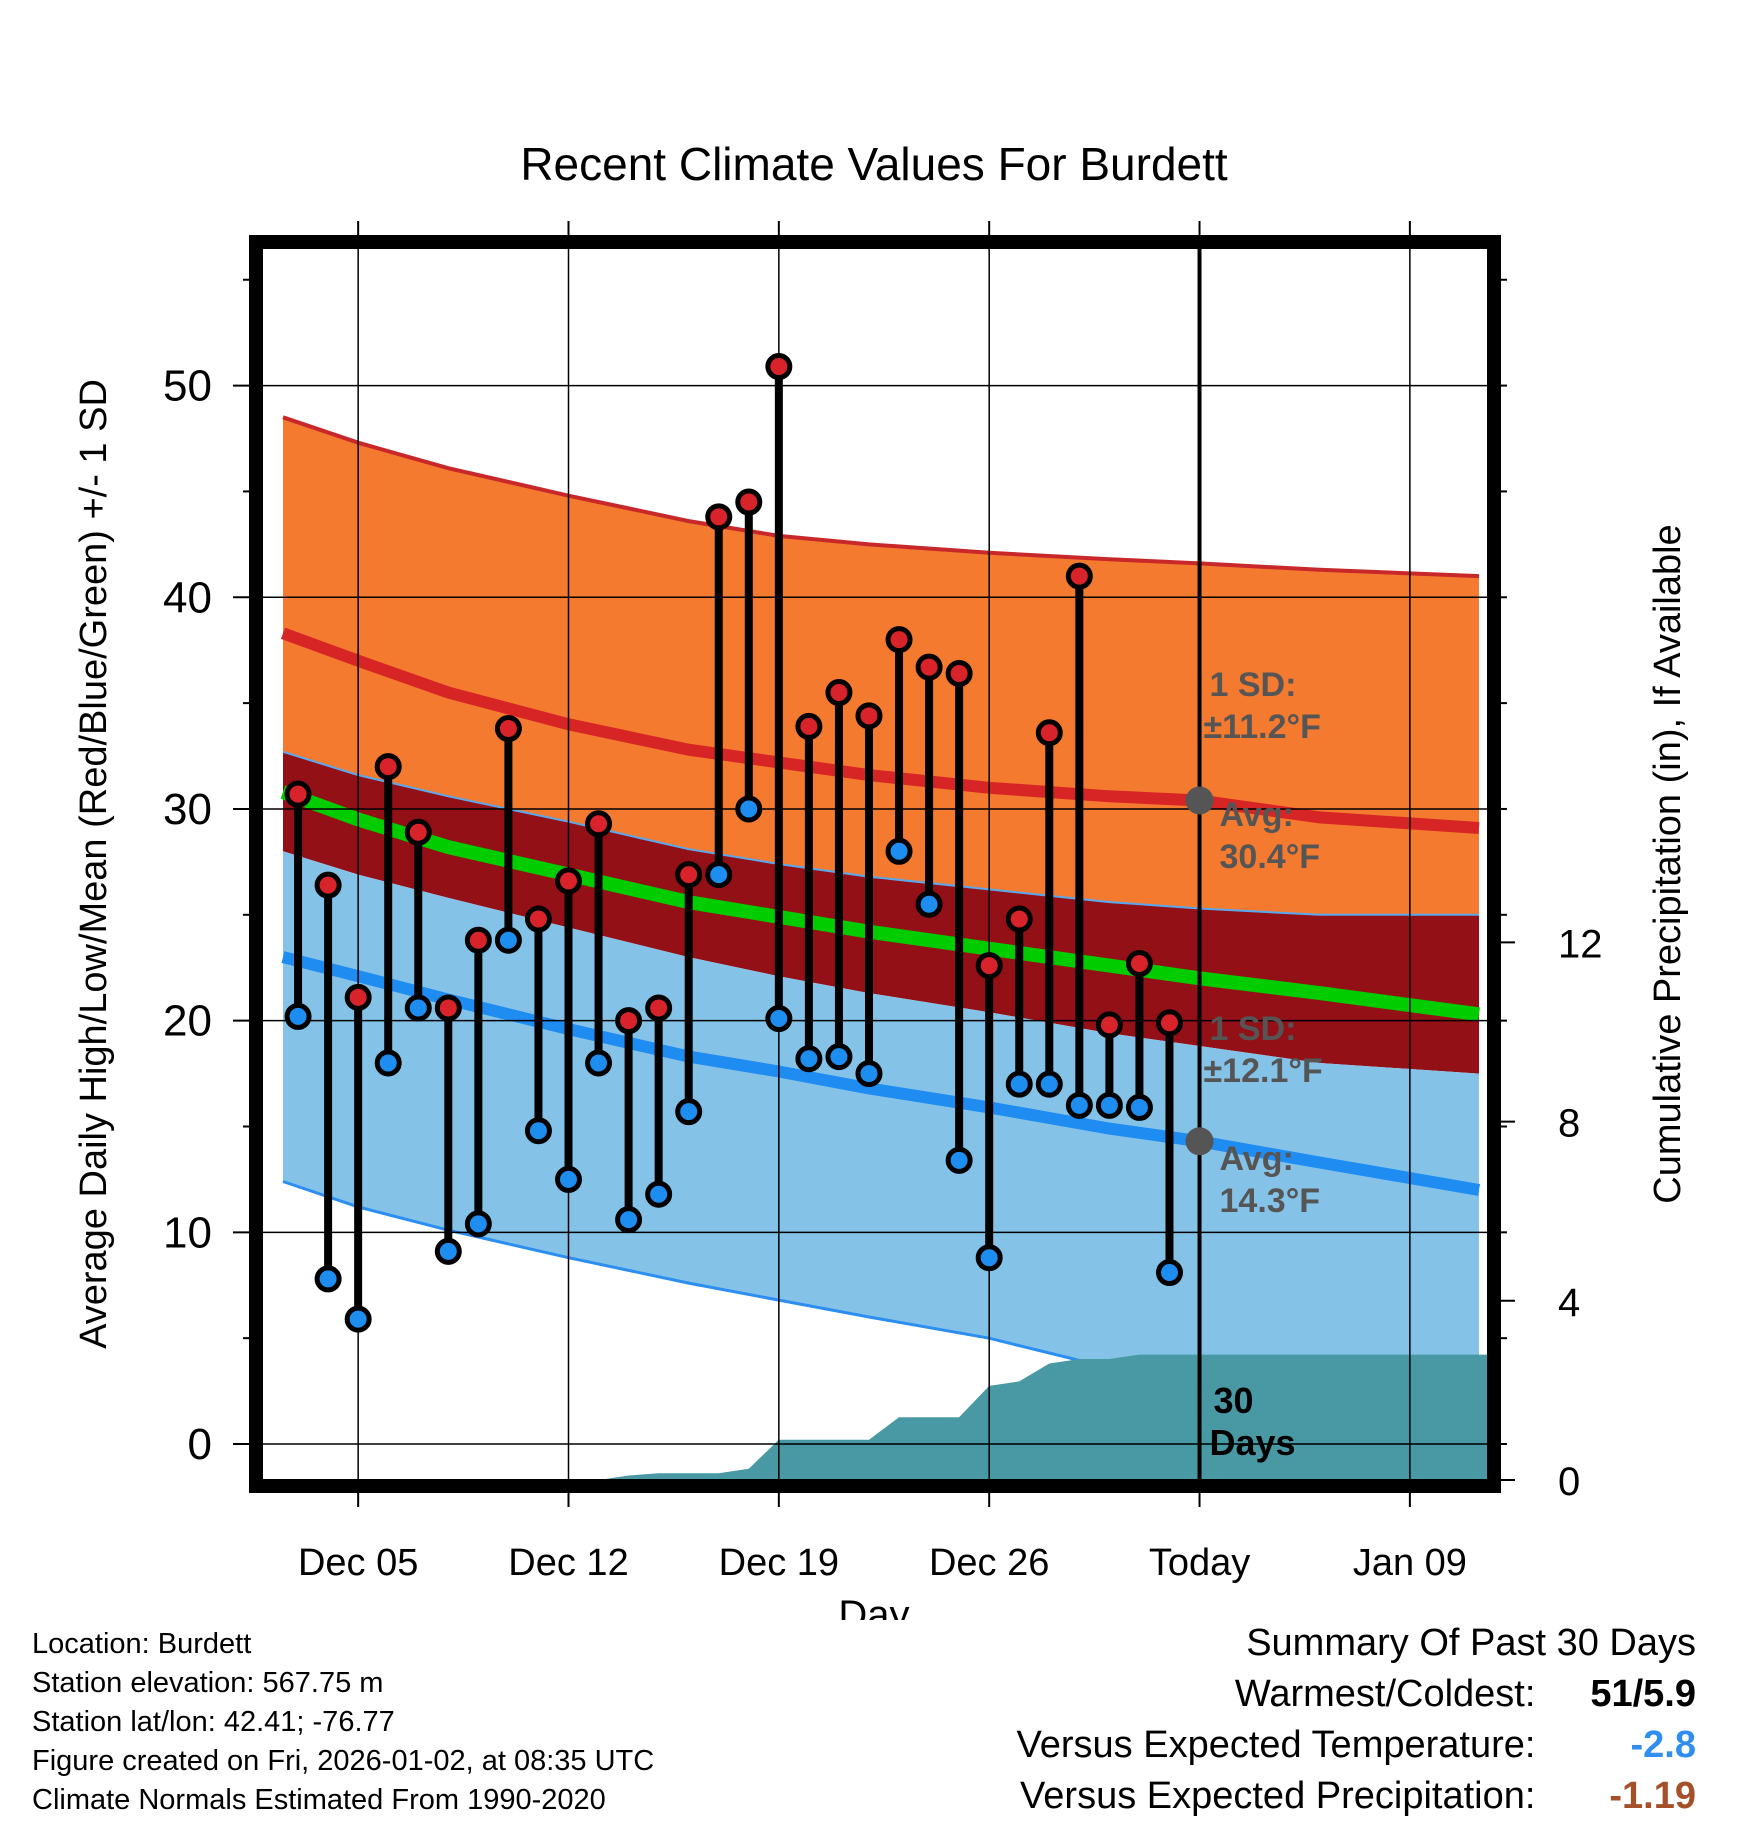 This screenshot has height=1828, width=1748. I want to click on temp-anomaly-label: Versus Expected Temperature:, so click(1276, 1745).